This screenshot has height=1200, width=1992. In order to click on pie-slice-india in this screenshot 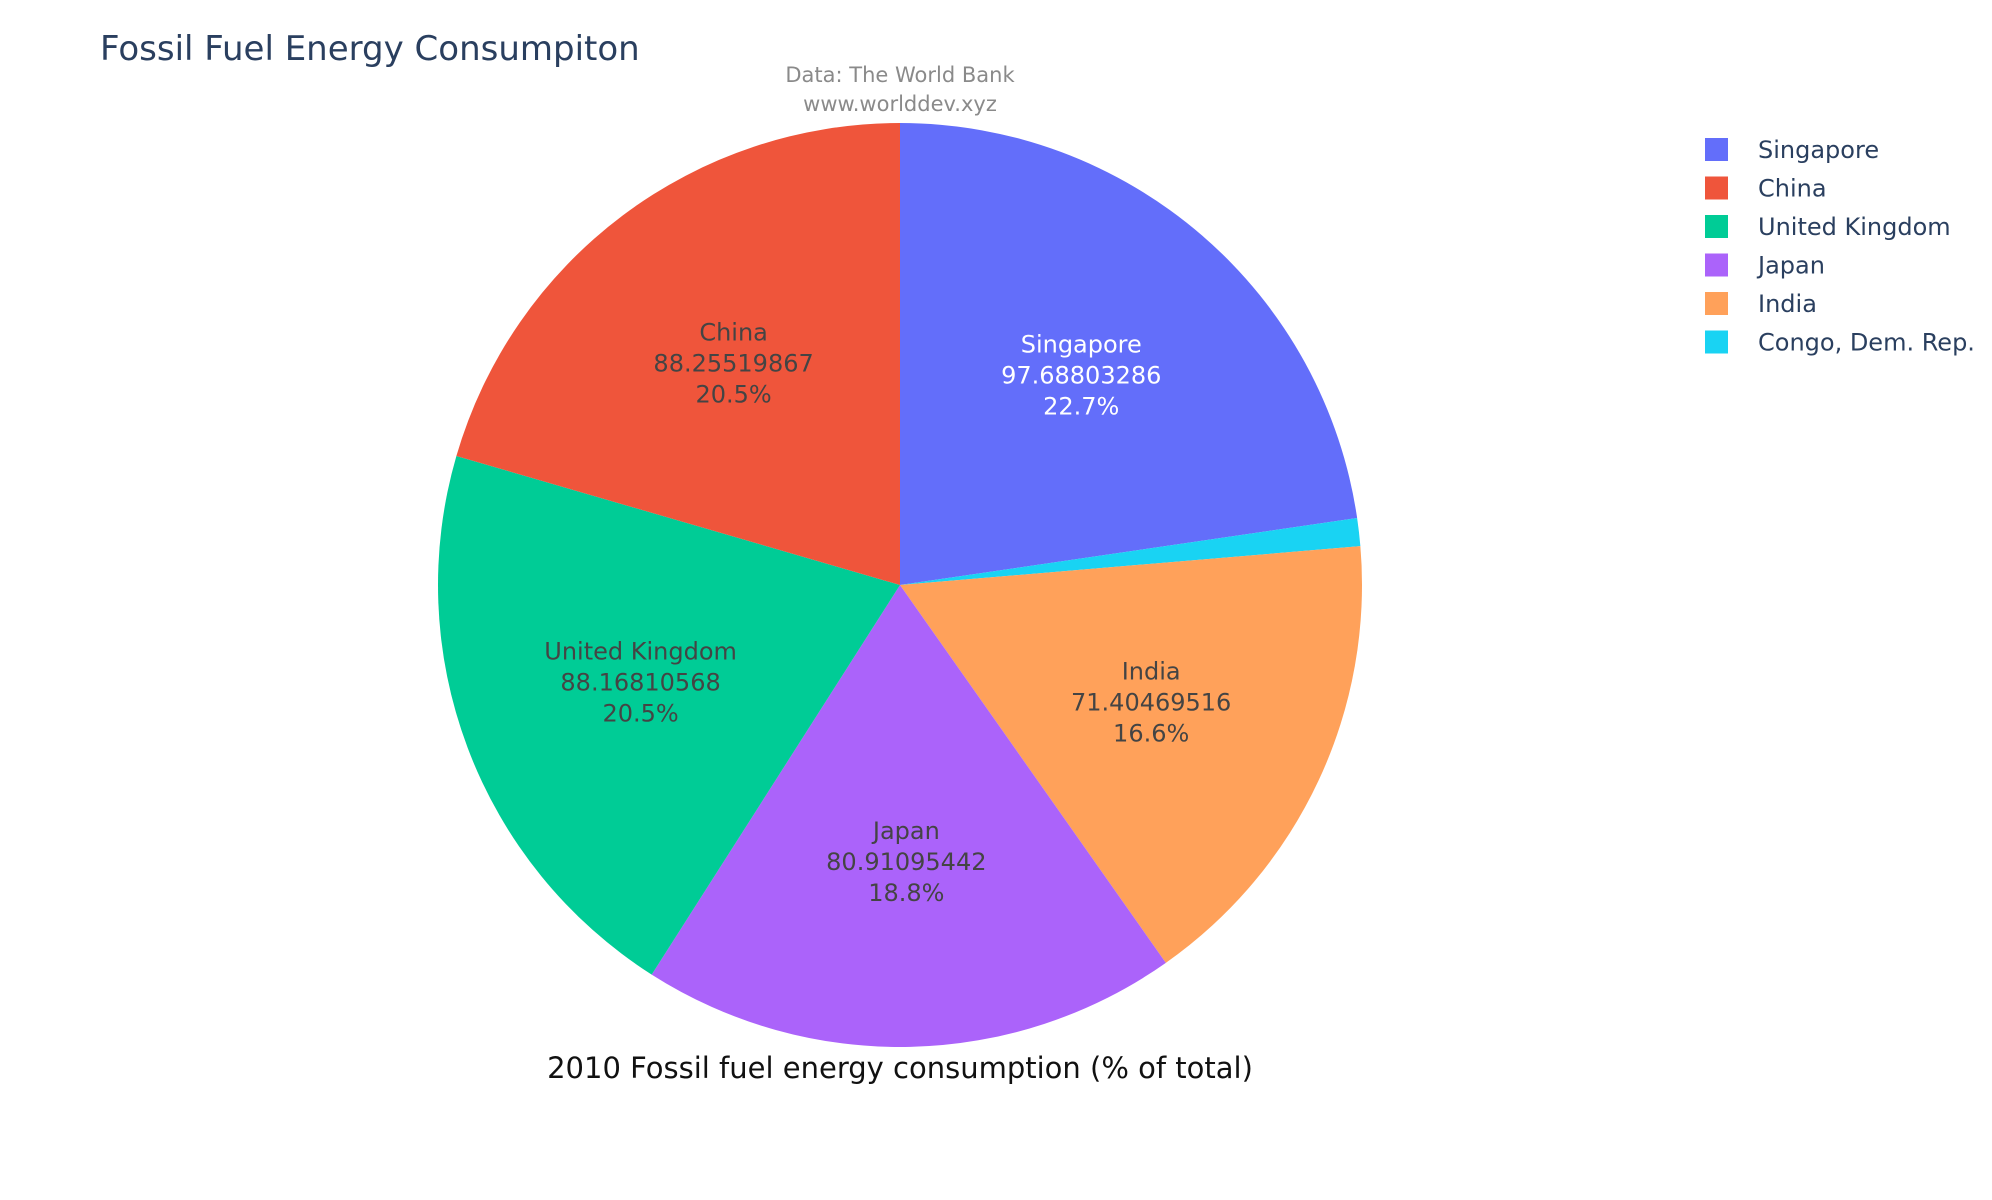, I will do `click(1131, 754)`.